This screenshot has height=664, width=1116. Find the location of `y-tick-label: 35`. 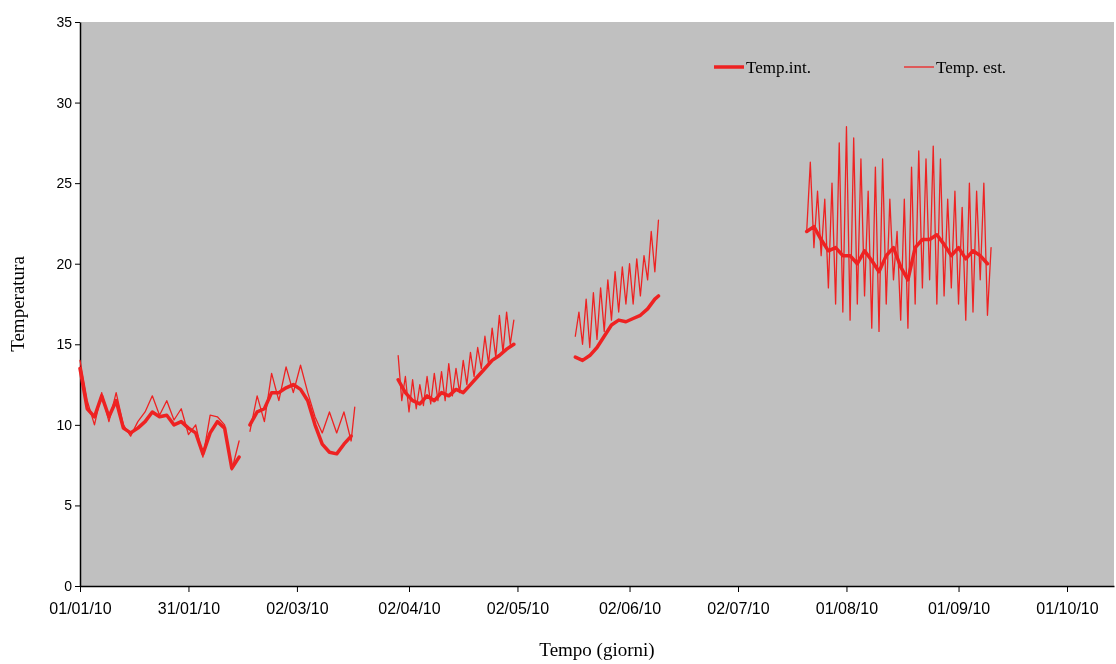

y-tick-label: 35 is located at coordinates (64, 21).